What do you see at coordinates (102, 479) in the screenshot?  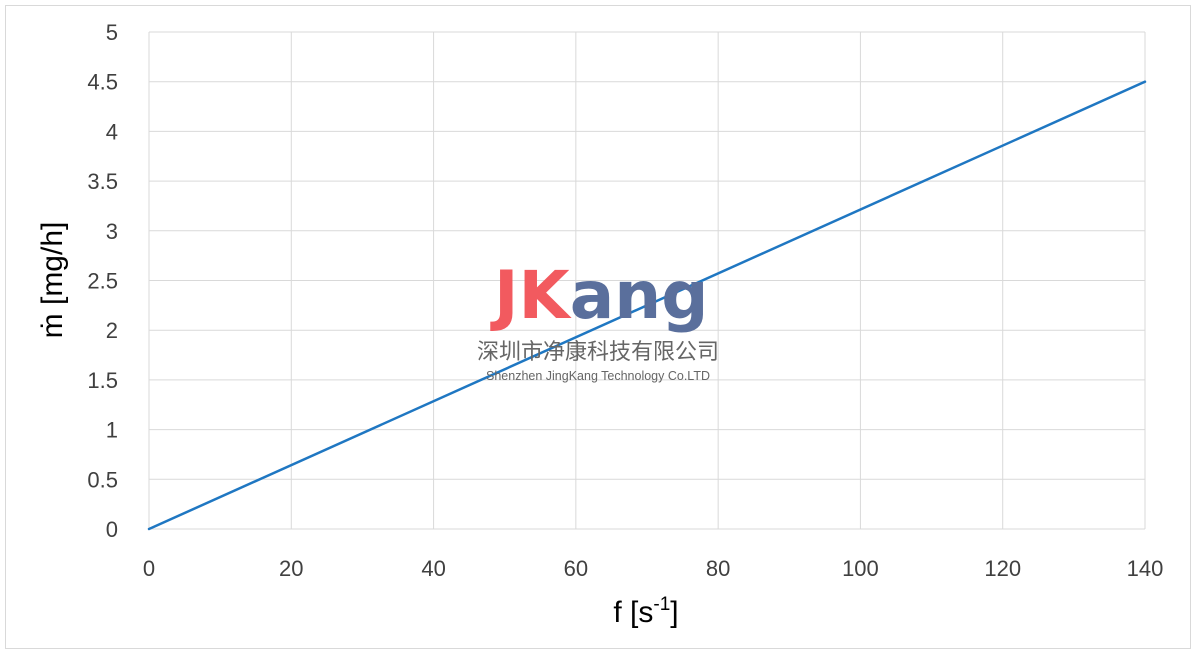 I see `y-tick-label: 0.5` at bounding box center [102, 479].